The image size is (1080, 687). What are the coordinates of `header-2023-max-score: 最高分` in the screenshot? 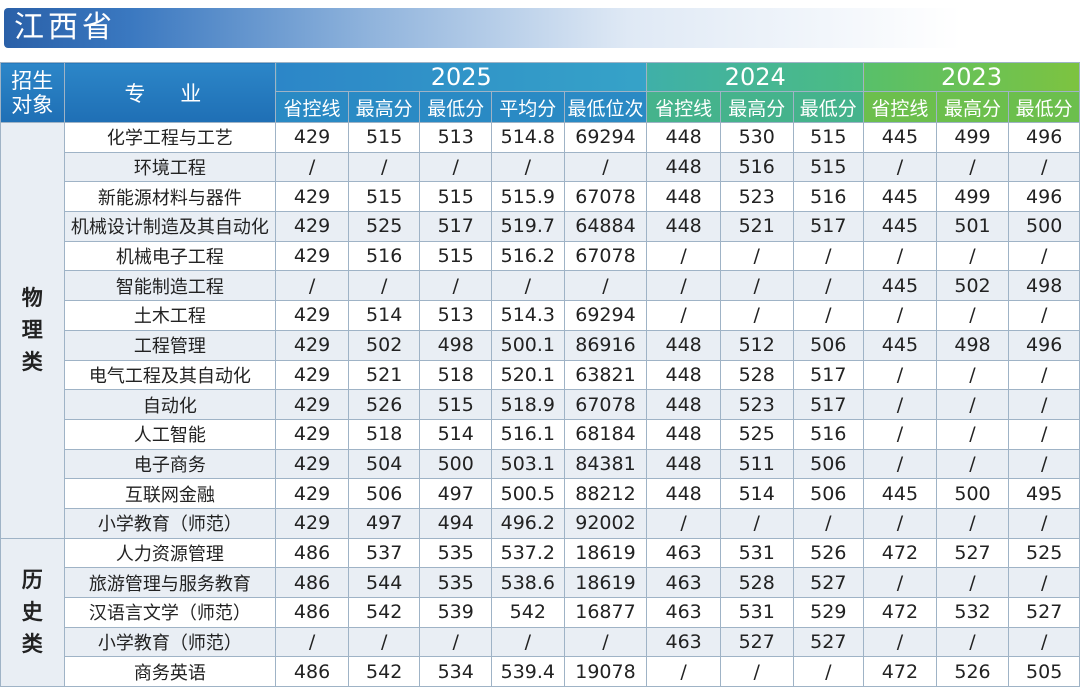 It's located at (972, 107).